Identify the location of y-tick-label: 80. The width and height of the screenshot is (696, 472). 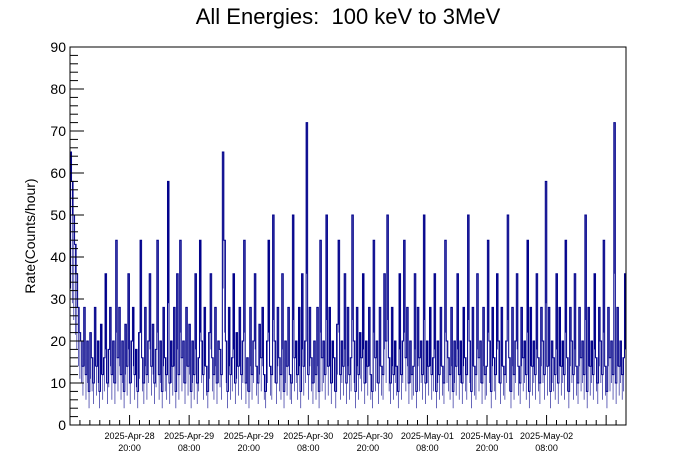
(58, 89).